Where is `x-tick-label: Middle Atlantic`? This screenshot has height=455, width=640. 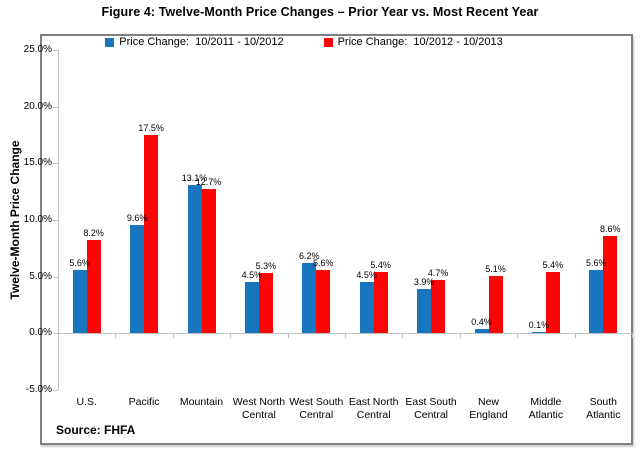 x-tick-label: Middle Atlantic is located at coordinates (546, 408).